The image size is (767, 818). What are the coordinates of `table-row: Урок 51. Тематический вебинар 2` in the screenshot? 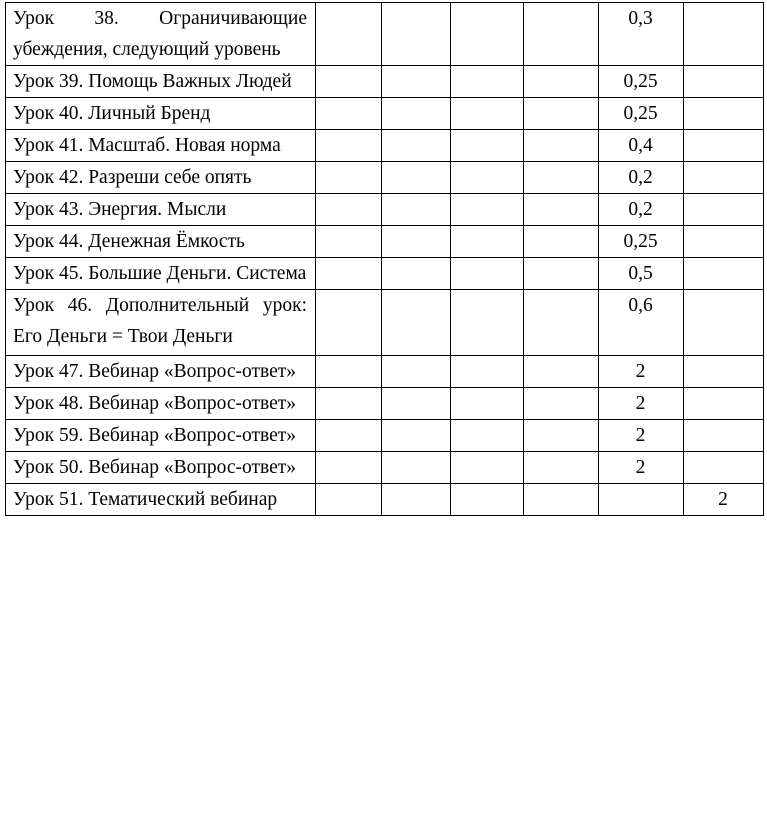 It's located at (384, 499).